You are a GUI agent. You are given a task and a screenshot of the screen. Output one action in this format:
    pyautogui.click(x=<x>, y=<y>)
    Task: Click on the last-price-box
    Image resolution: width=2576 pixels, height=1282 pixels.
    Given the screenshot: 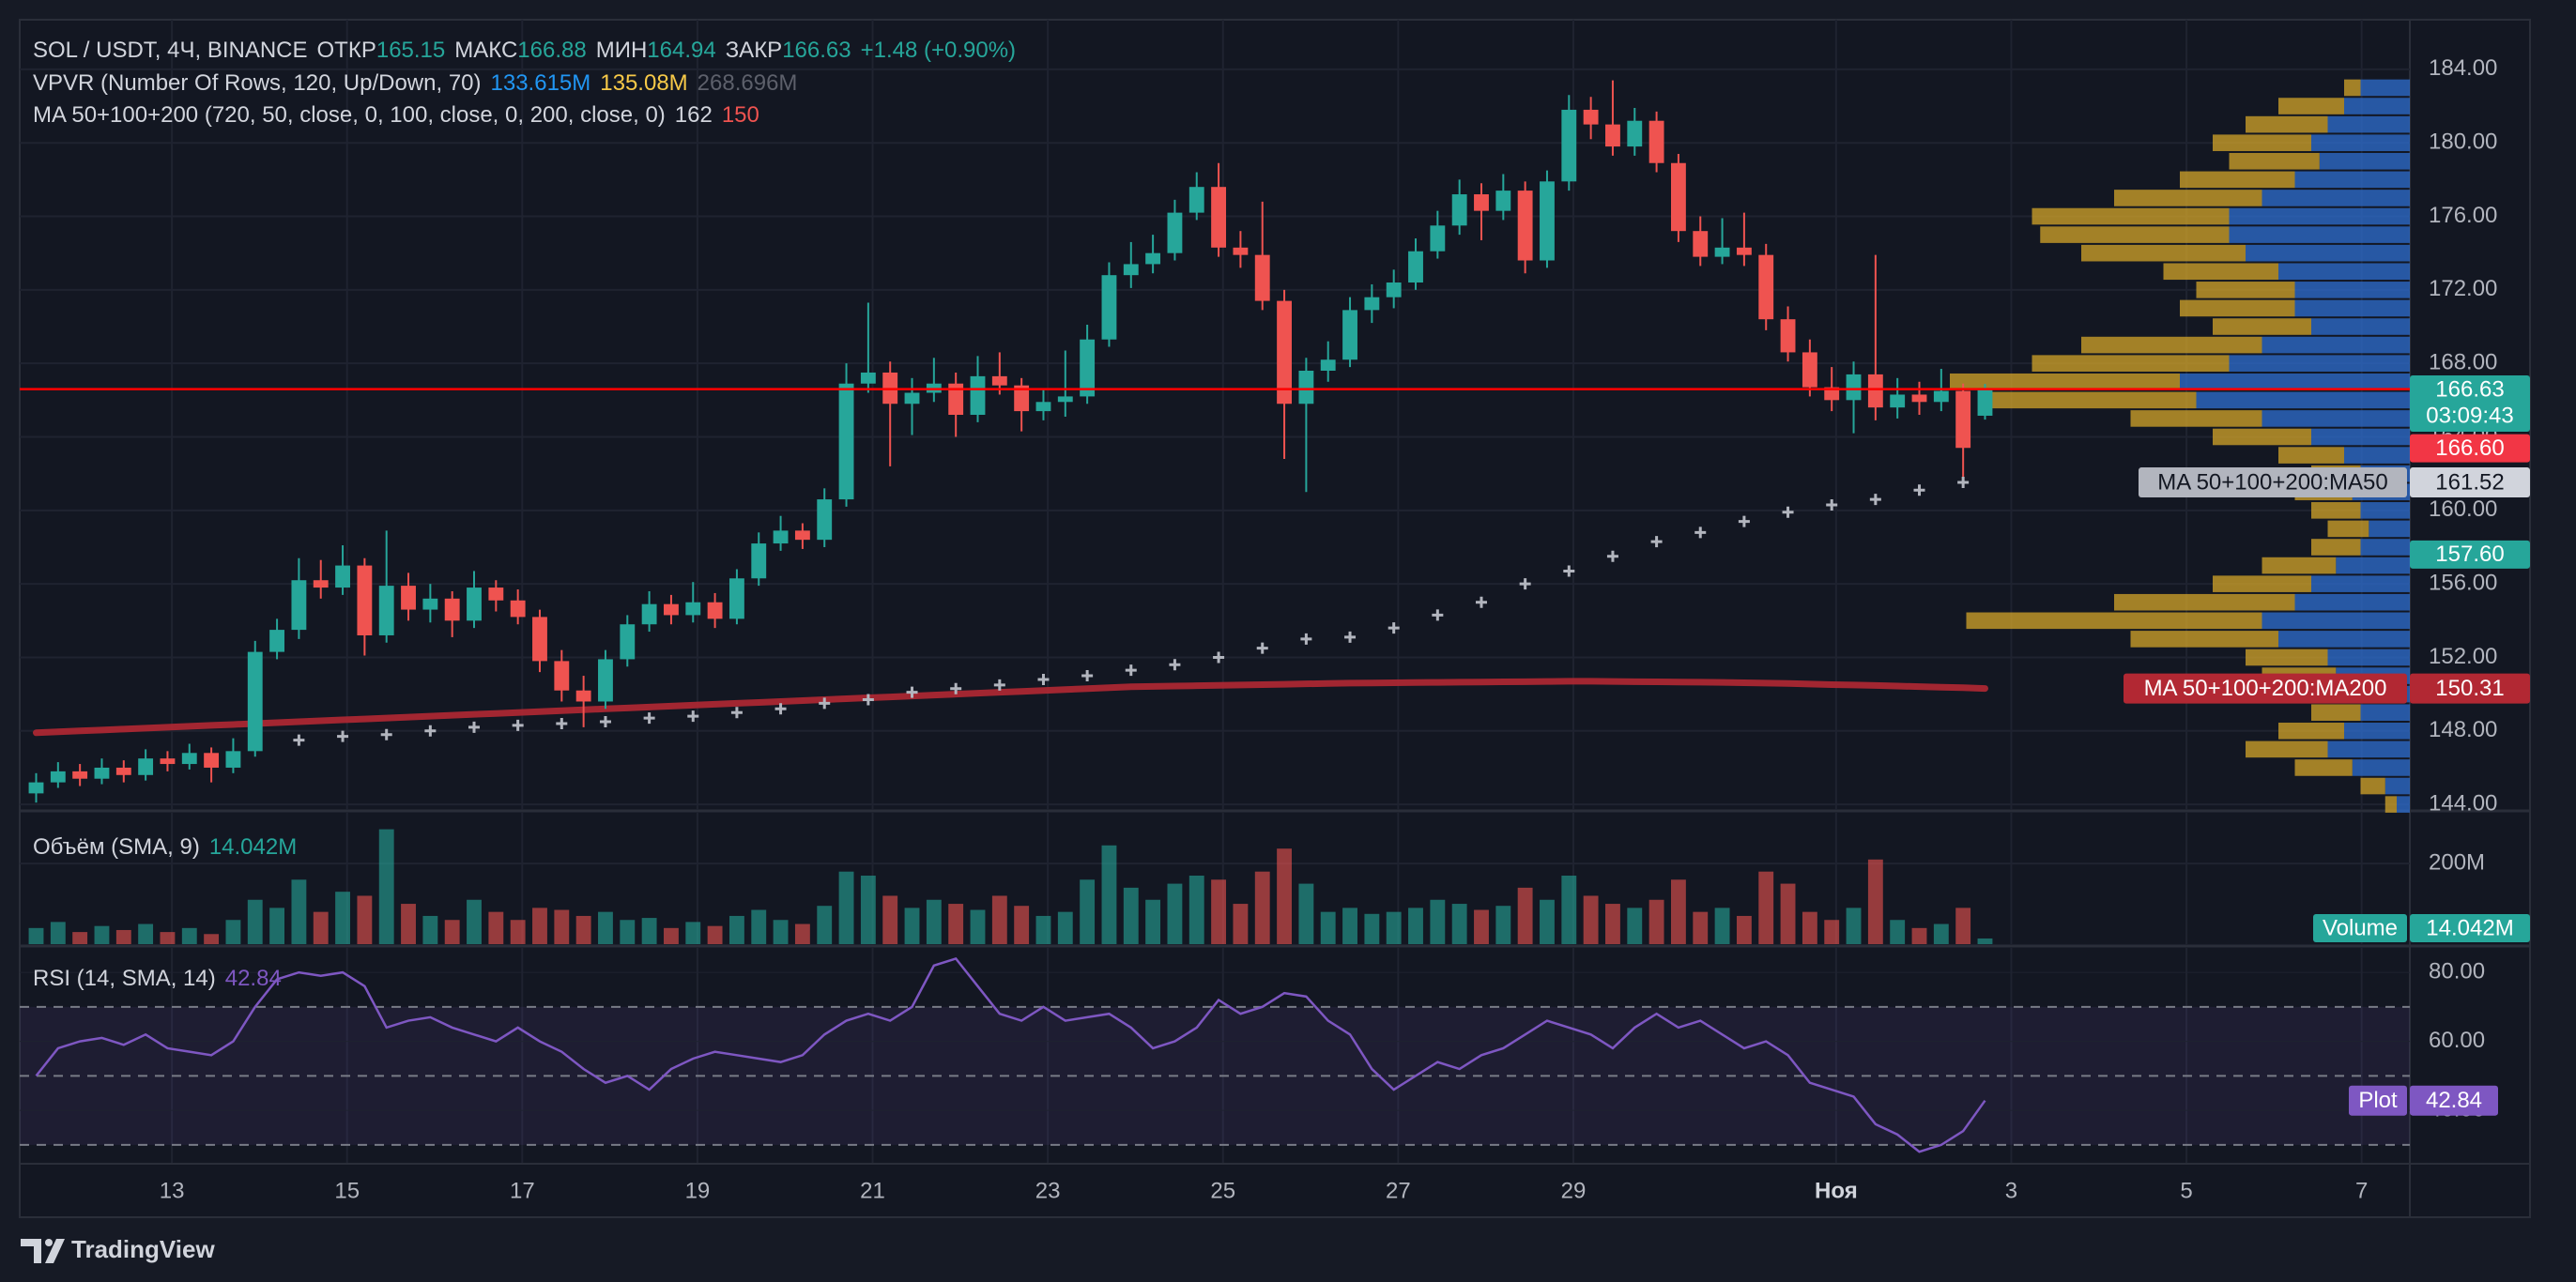 What is the action you would take?
    pyautogui.click(x=2470, y=403)
    